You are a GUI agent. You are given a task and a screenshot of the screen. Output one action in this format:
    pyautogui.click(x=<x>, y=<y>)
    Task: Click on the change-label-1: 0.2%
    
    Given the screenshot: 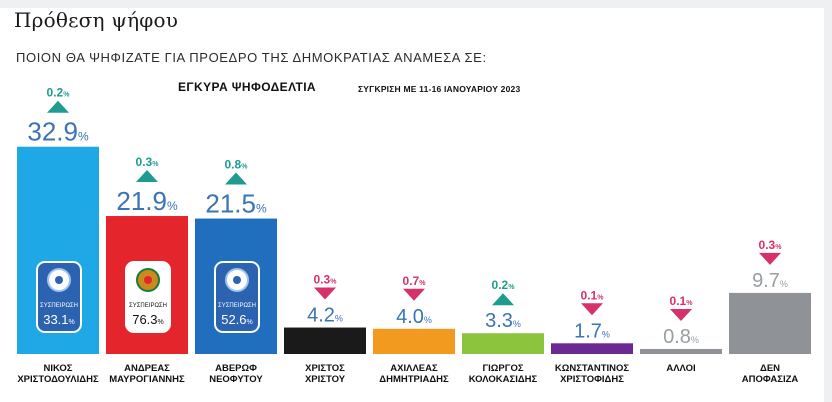 What is the action you would take?
    pyautogui.click(x=59, y=93)
    